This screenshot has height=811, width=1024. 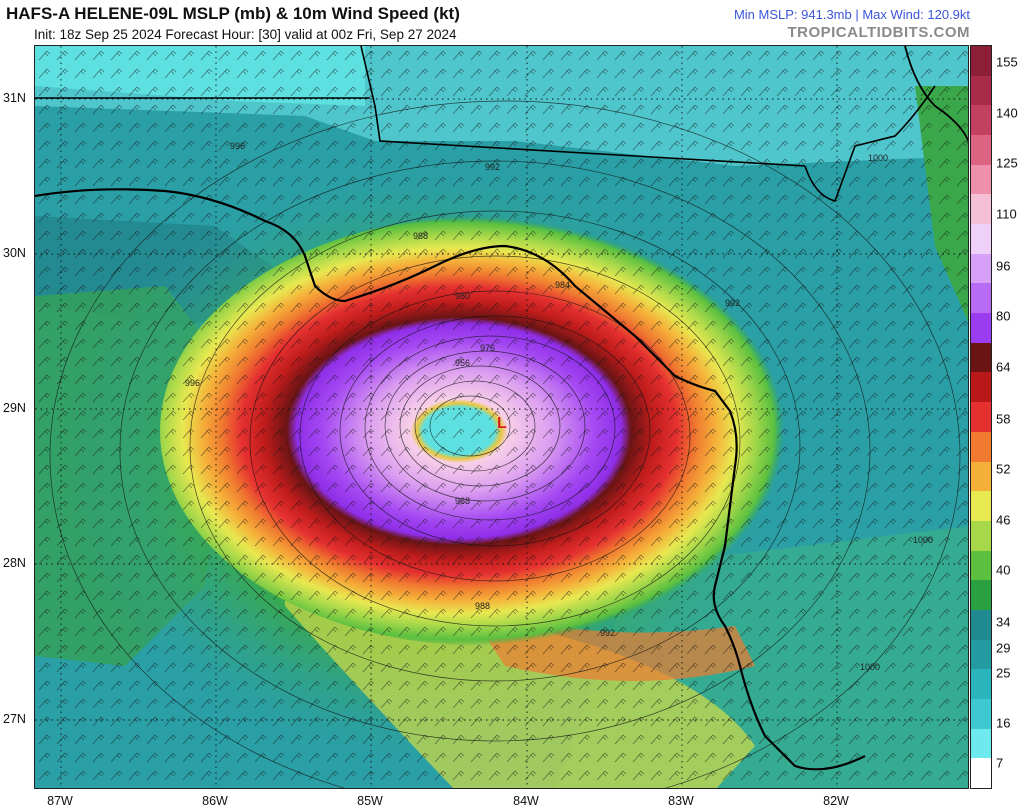 What do you see at coordinates (526, 801) in the screenshot?
I see `lon-label: 84W` at bounding box center [526, 801].